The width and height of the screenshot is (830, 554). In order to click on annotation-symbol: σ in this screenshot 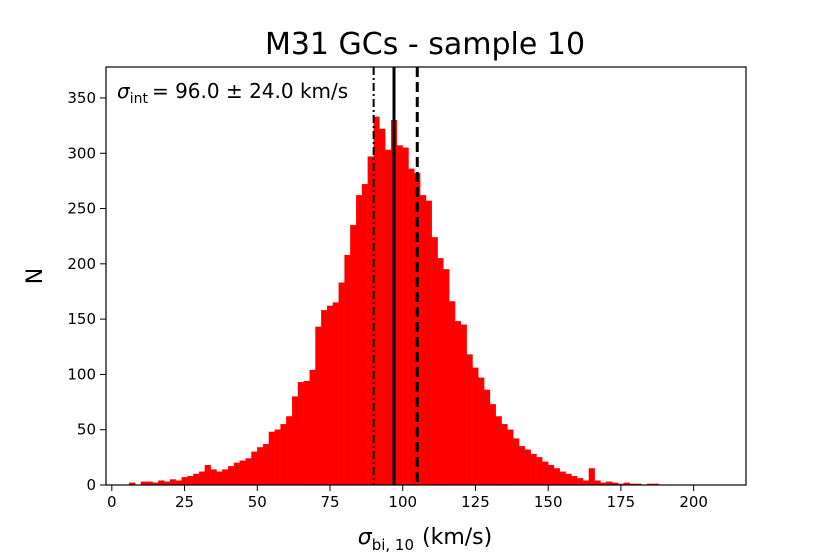, I will do `click(124, 91)`.